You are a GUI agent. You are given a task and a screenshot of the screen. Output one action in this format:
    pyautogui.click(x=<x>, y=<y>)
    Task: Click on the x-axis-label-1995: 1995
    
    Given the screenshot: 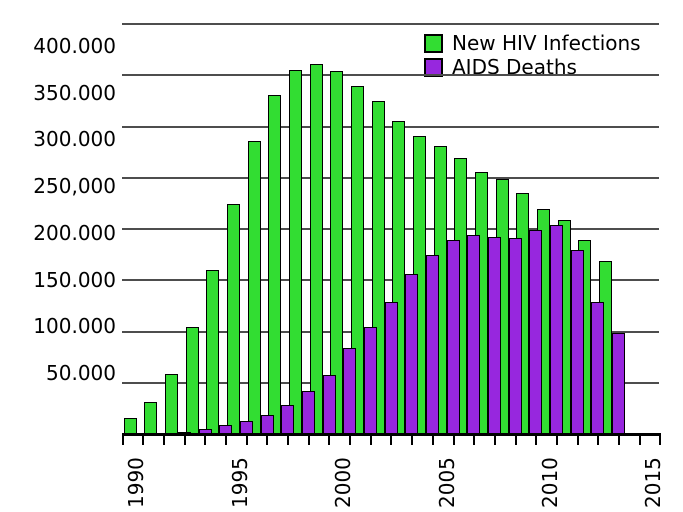 What is the action you would take?
    pyautogui.click(x=239, y=482)
    